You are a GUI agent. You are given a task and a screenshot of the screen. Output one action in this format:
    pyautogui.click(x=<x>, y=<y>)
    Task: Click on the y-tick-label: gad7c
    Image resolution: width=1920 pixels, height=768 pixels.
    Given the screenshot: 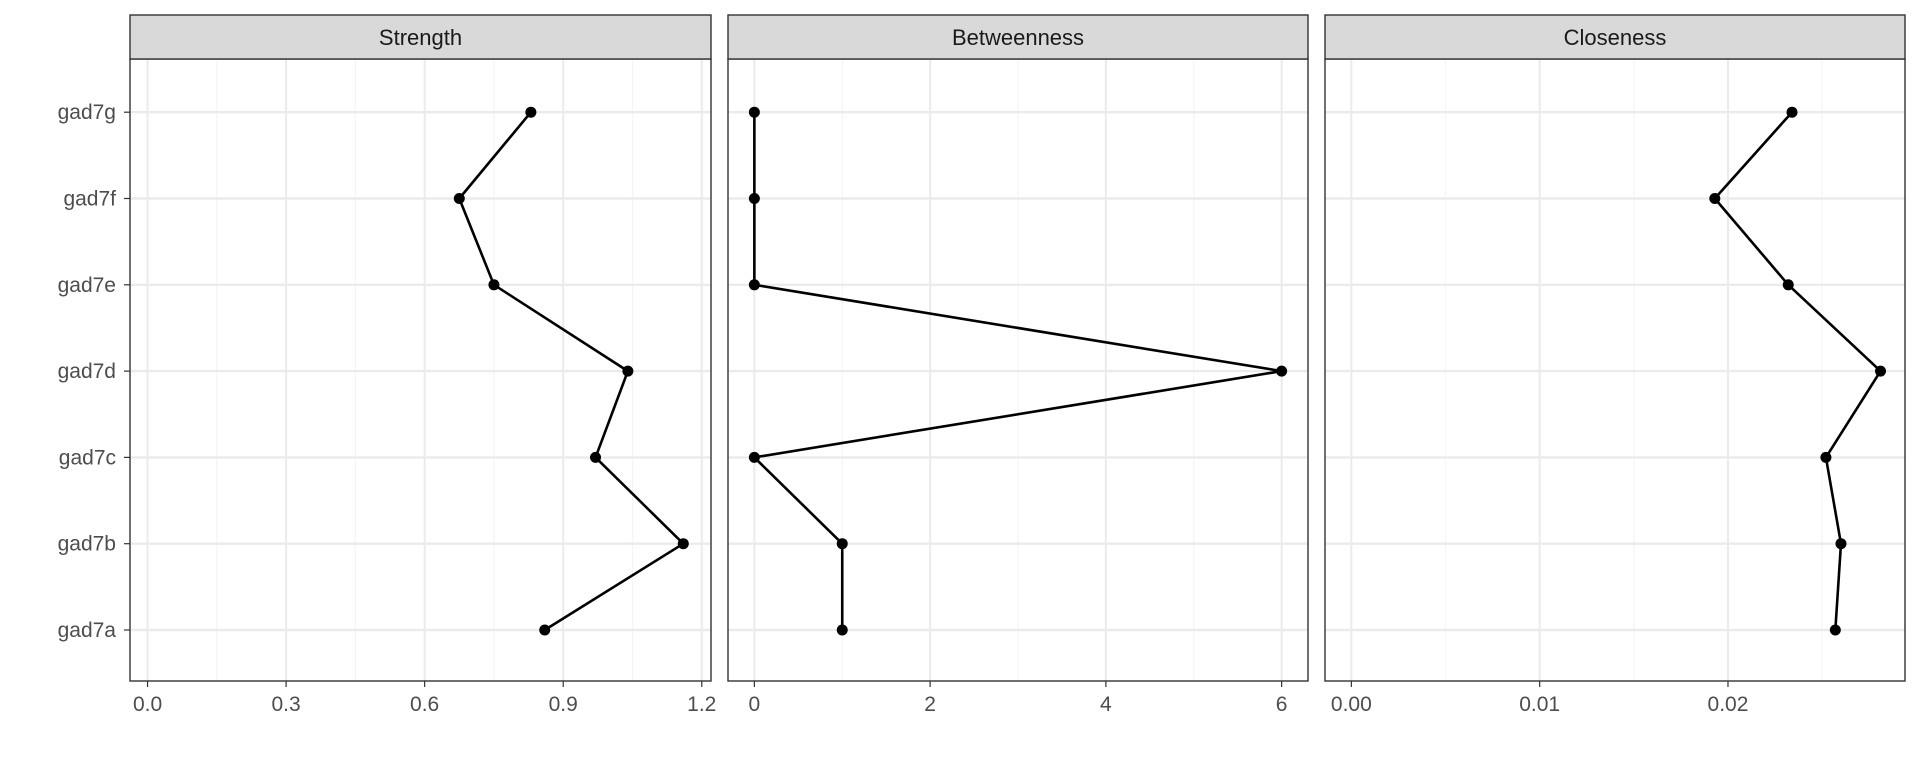 What is the action you would take?
    pyautogui.click(x=87, y=457)
    